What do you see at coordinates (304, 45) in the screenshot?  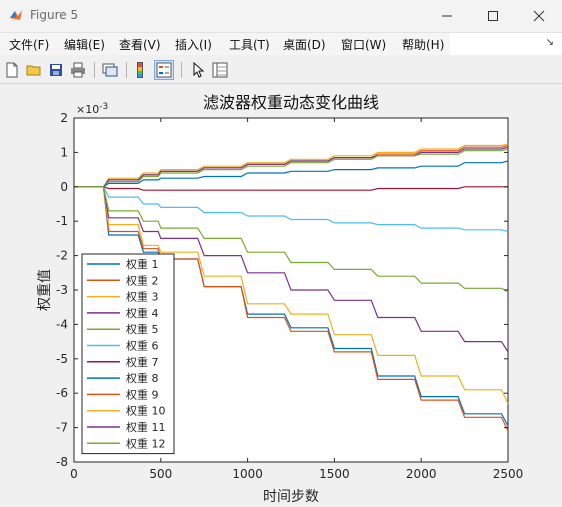 I see `menu-desktop: 桌面(D)` at bounding box center [304, 45].